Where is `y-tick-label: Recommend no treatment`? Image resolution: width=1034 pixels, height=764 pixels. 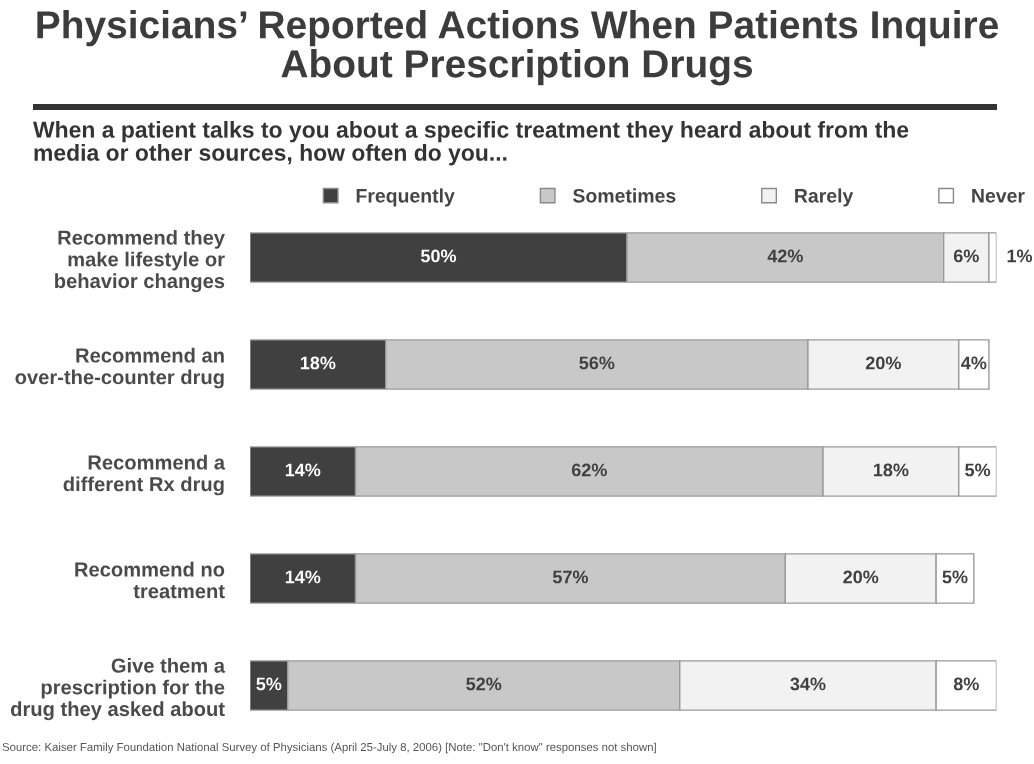 y-tick-label: Recommend no treatment is located at coordinates (150, 580).